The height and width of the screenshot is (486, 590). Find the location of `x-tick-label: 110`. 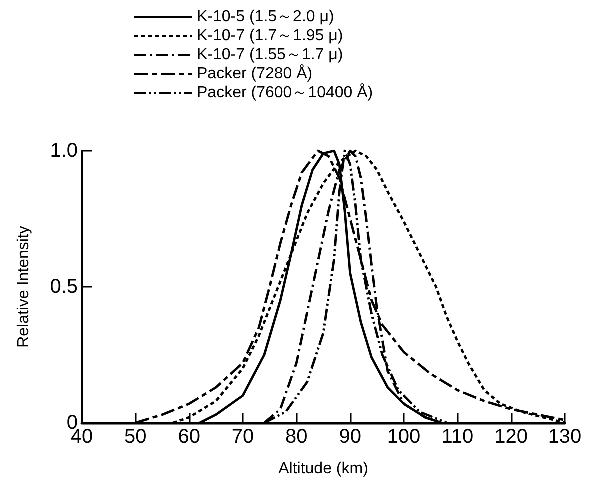

x-tick-label: 110 is located at coordinates (458, 437).